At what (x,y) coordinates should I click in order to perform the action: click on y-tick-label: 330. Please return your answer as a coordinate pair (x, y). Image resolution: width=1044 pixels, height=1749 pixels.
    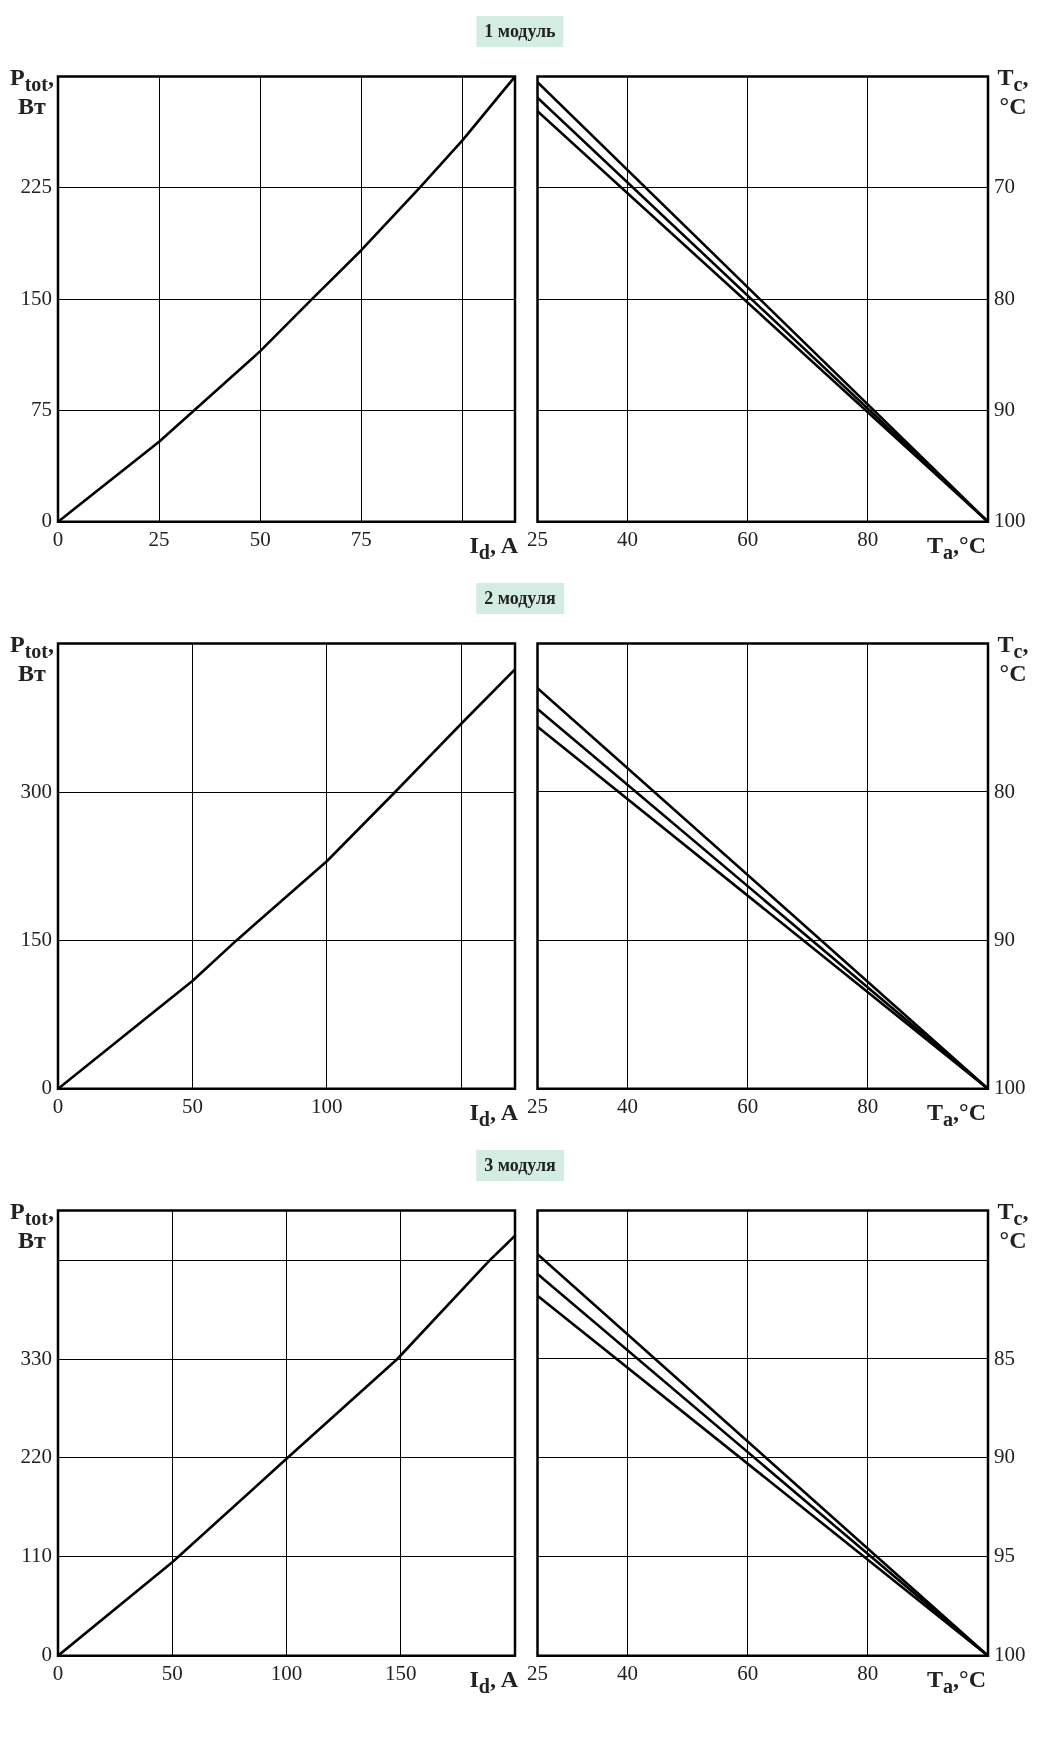
    Looking at the image, I should click on (36, 1357).